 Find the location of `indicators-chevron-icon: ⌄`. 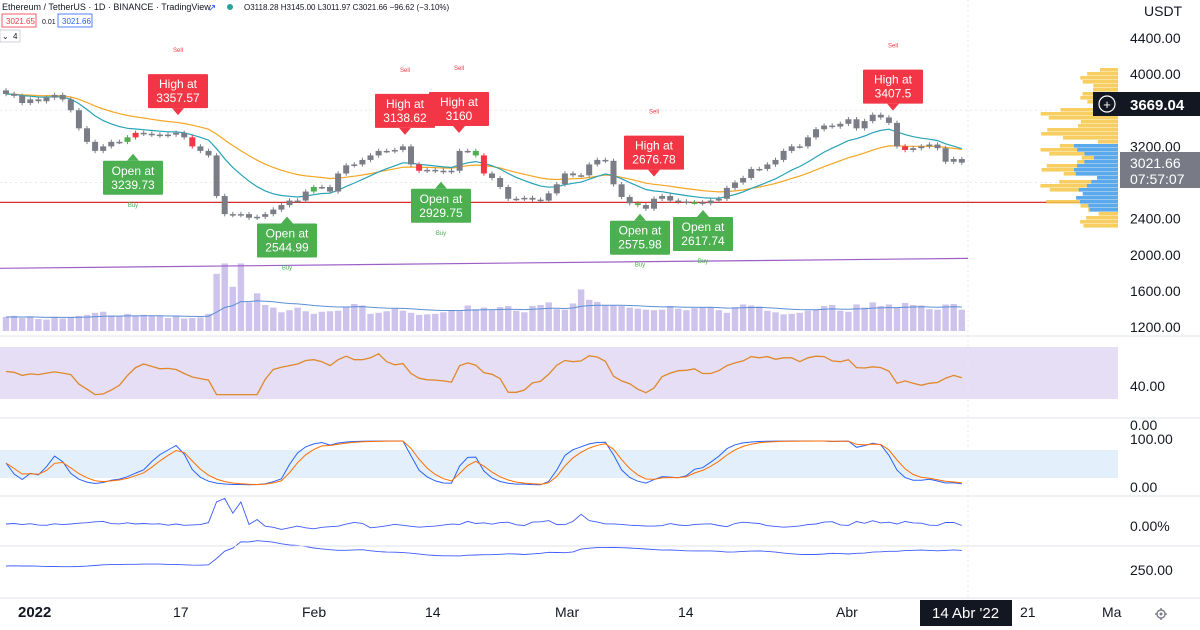

indicators-chevron-icon: ⌄ is located at coordinates (5, 36).